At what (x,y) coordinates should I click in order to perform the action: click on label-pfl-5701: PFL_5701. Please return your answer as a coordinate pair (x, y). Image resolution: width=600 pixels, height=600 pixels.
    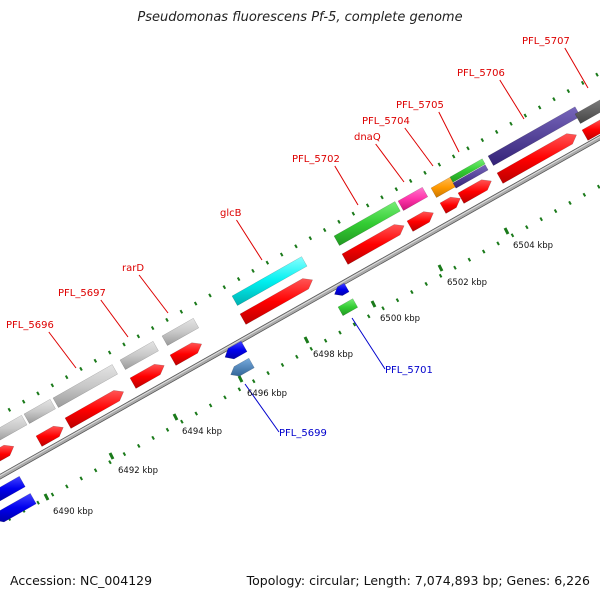
    Looking at the image, I should click on (409, 370).